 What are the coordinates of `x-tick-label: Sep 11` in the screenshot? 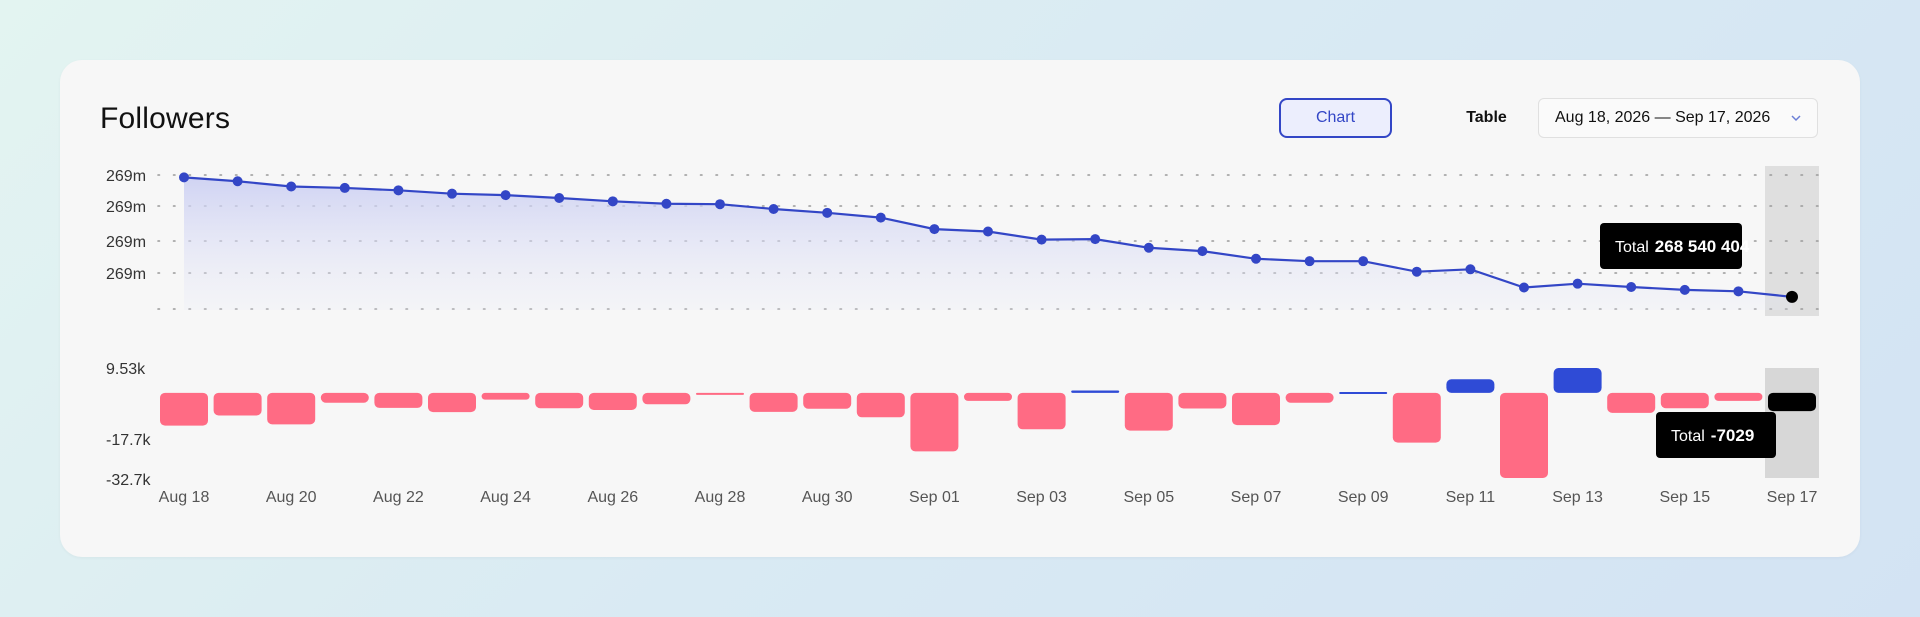 It's located at (1471, 497).